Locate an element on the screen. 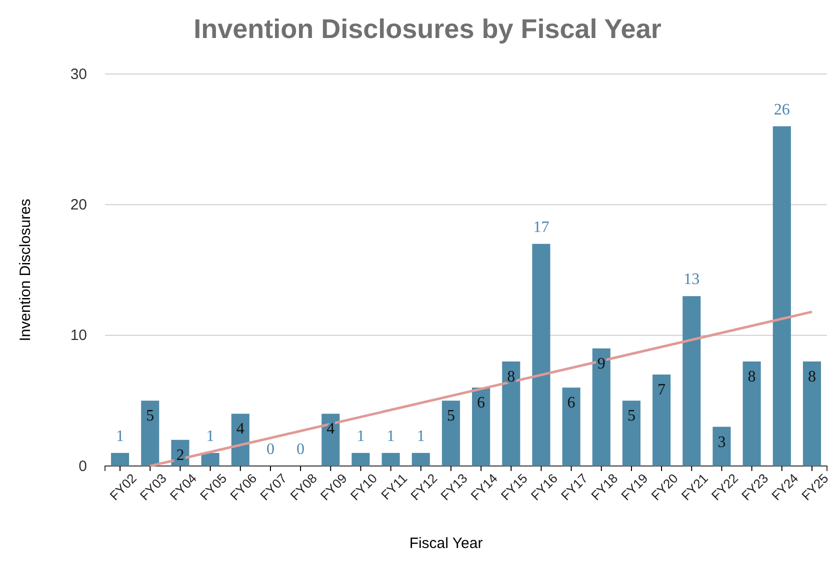 The image size is (835, 562). chart-title: Invention Disclosures by Fiscal Year is located at coordinates (428, 29).